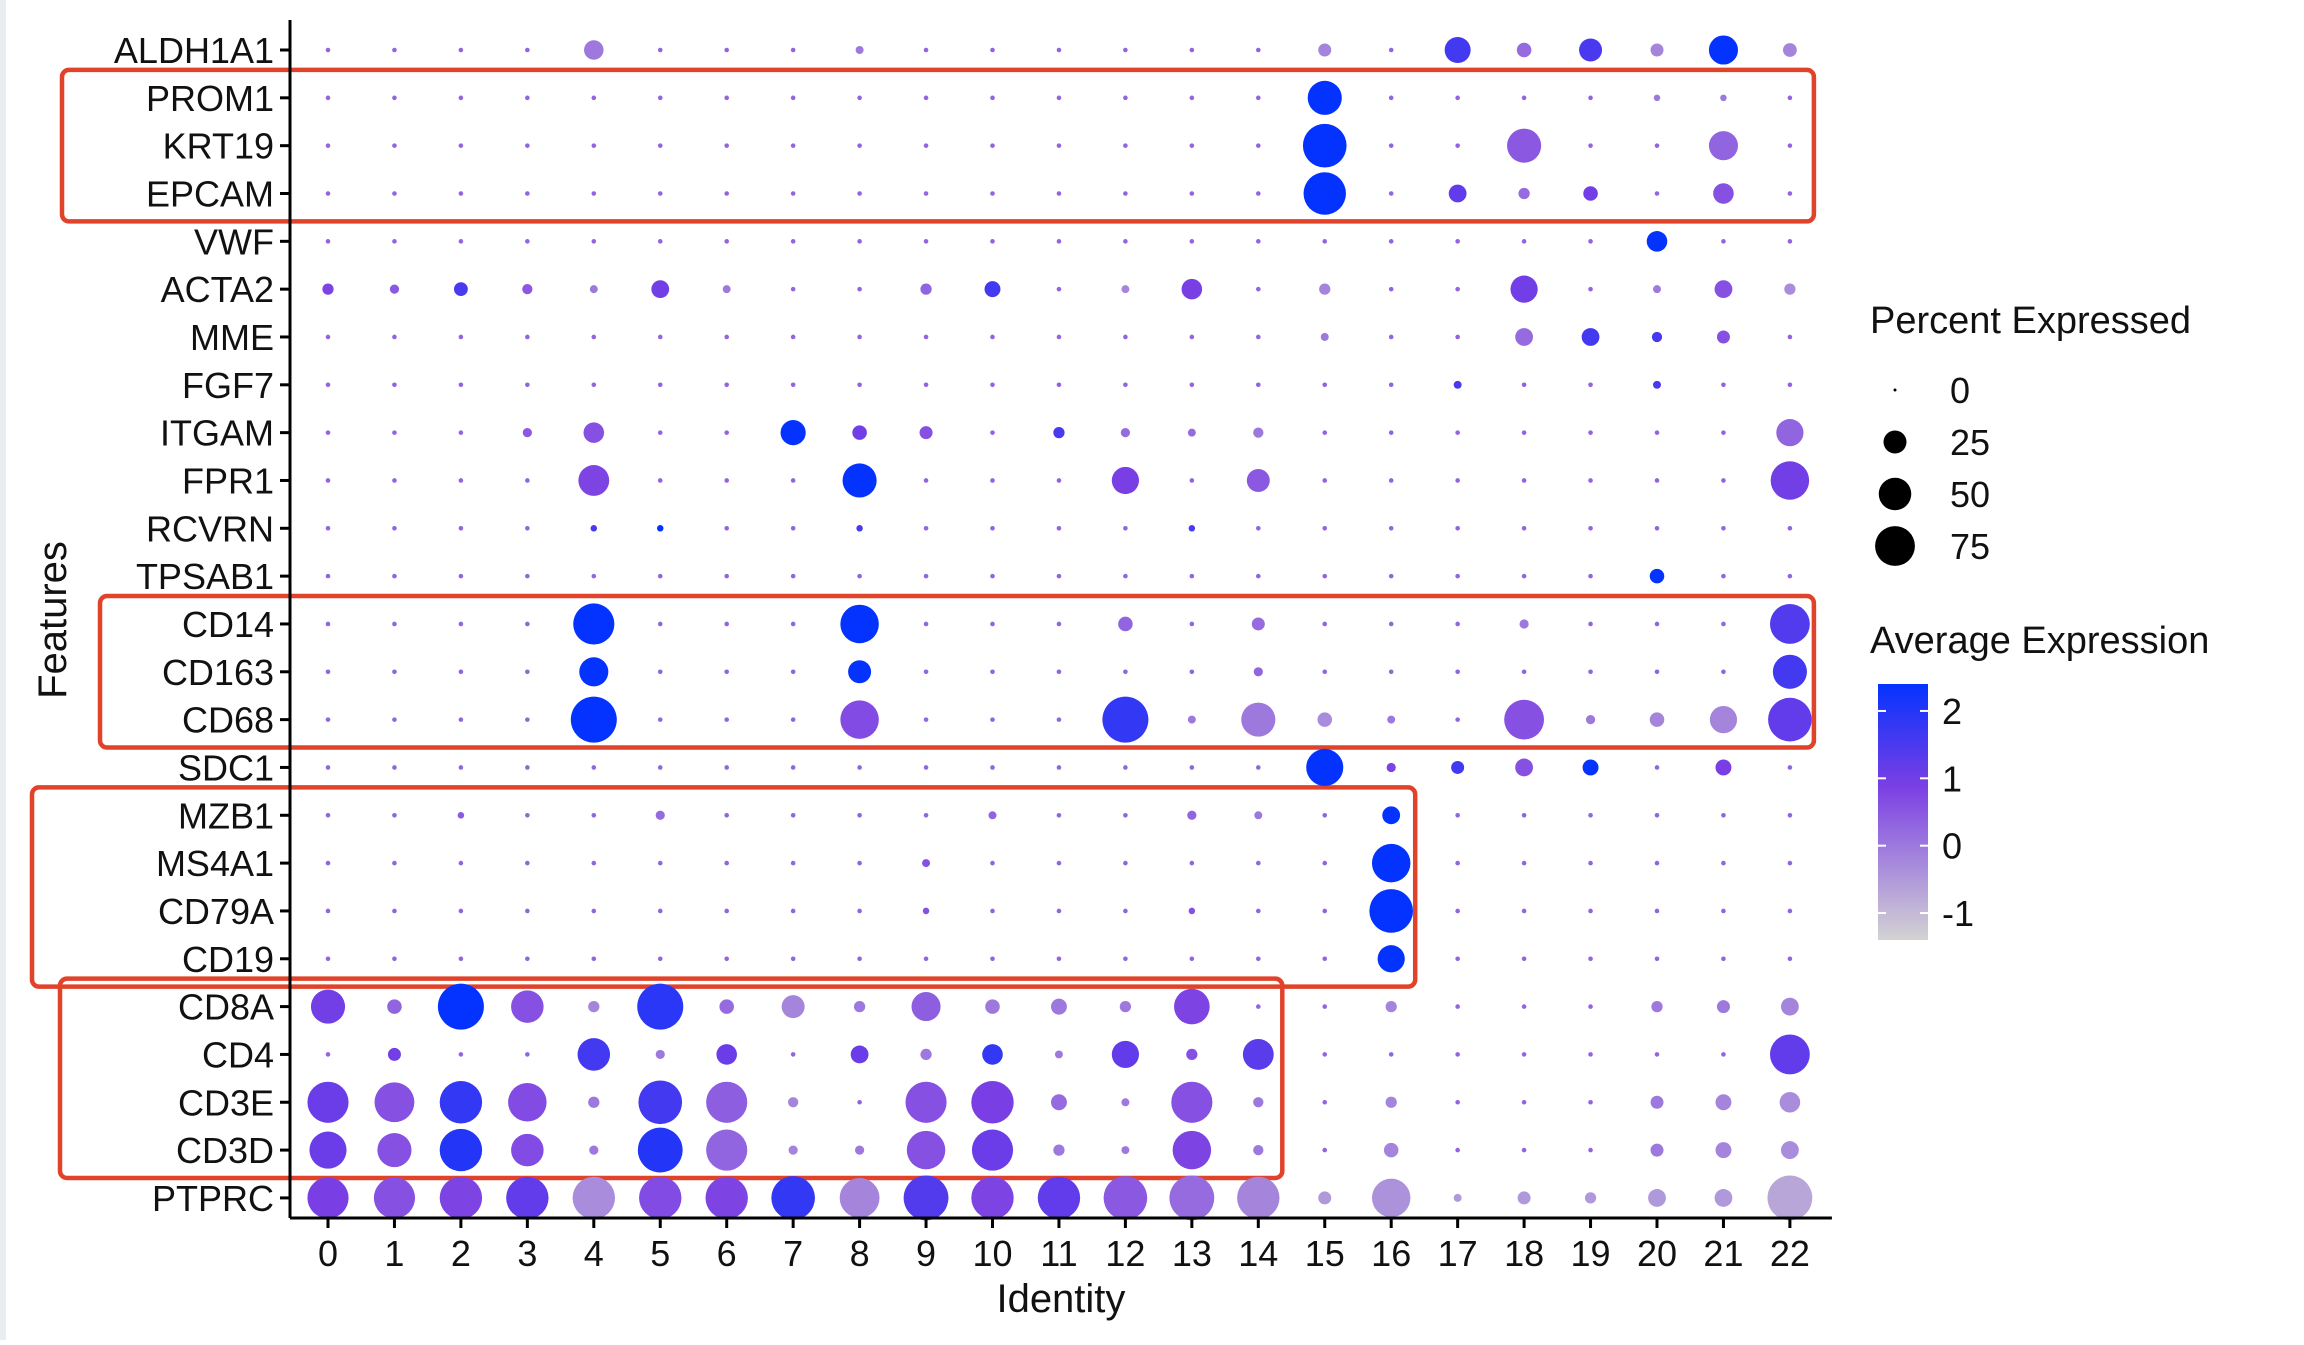 The height and width of the screenshot is (1345, 2304). What do you see at coordinates (228, 959) in the screenshot?
I see `y-tick-label-CD19: CD19` at bounding box center [228, 959].